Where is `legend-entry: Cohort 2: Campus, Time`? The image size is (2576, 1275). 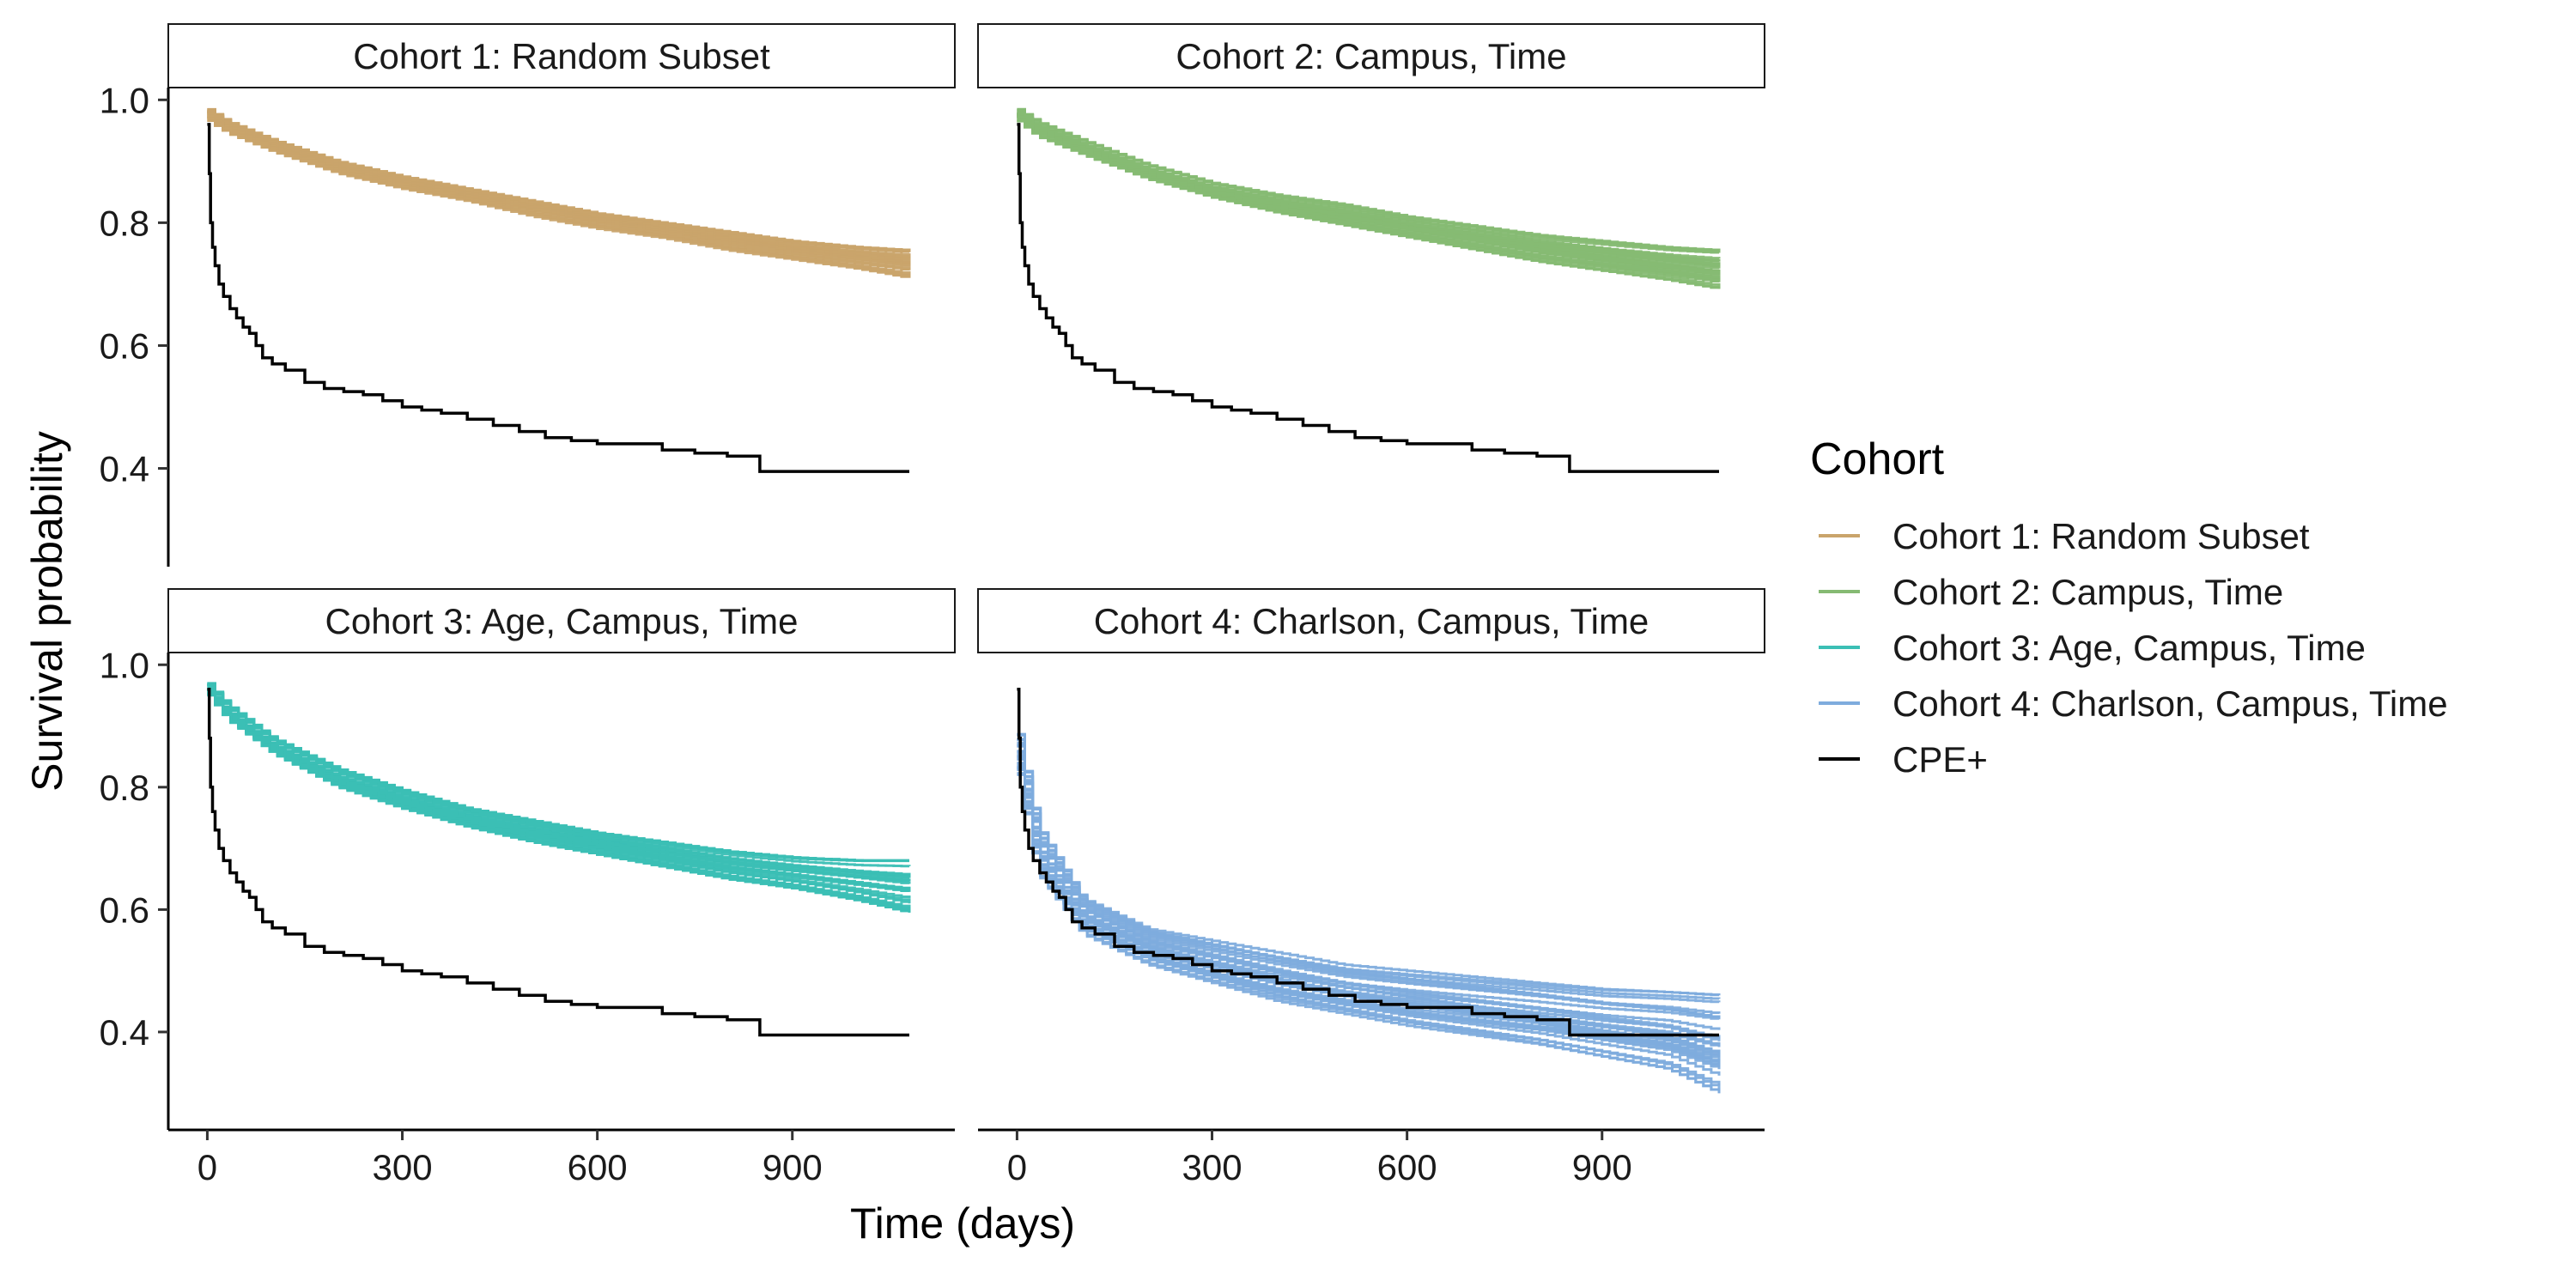 legend-entry: Cohort 2: Campus, Time is located at coordinates (2051, 592).